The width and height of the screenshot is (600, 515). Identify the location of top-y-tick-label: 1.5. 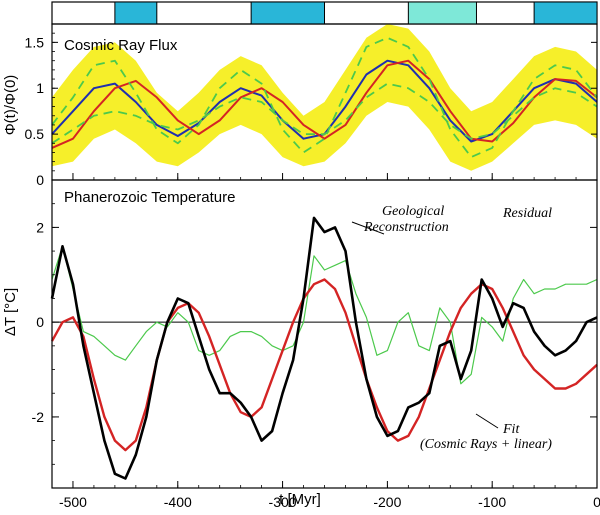
(35, 42).